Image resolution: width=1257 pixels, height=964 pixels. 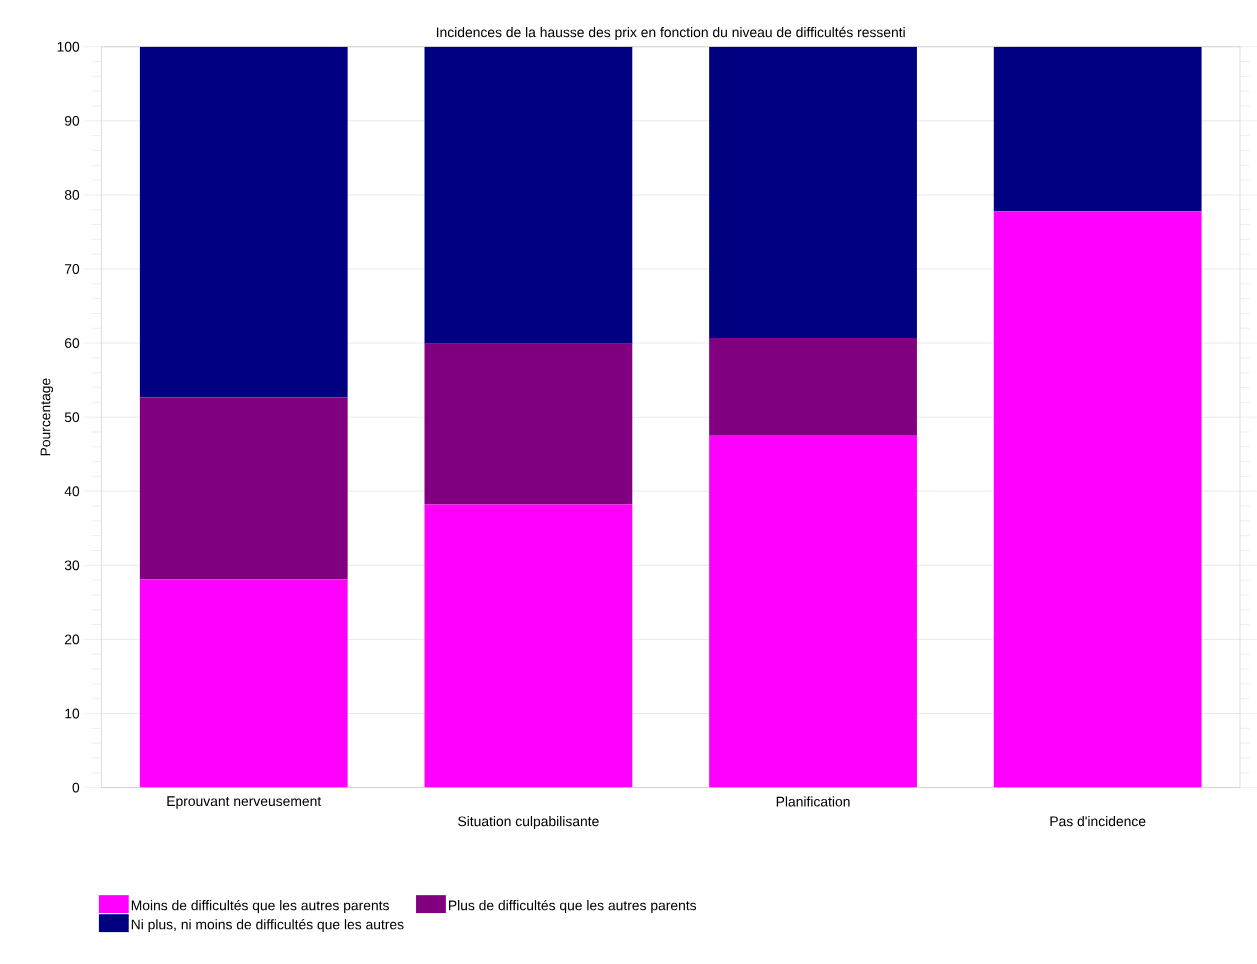 What do you see at coordinates (72, 195) in the screenshot?
I see `y-tick-label: 80` at bounding box center [72, 195].